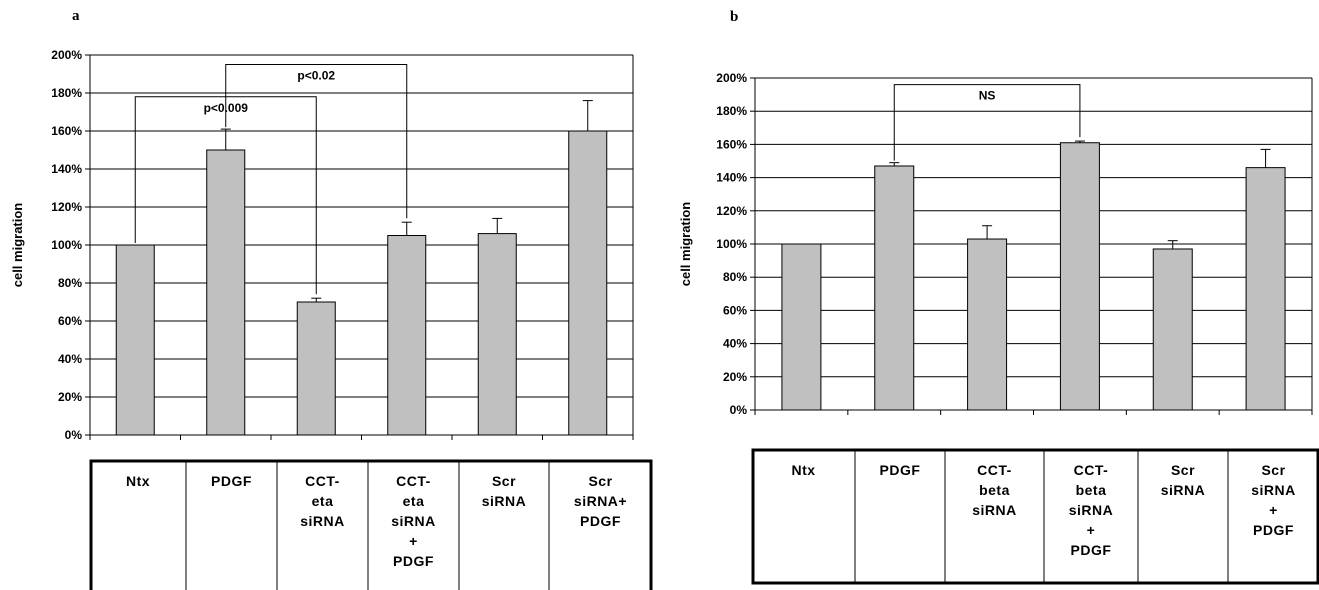 The height and width of the screenshot is (590, 1319). I want to click on significance-label: NS, so click(987, 96).